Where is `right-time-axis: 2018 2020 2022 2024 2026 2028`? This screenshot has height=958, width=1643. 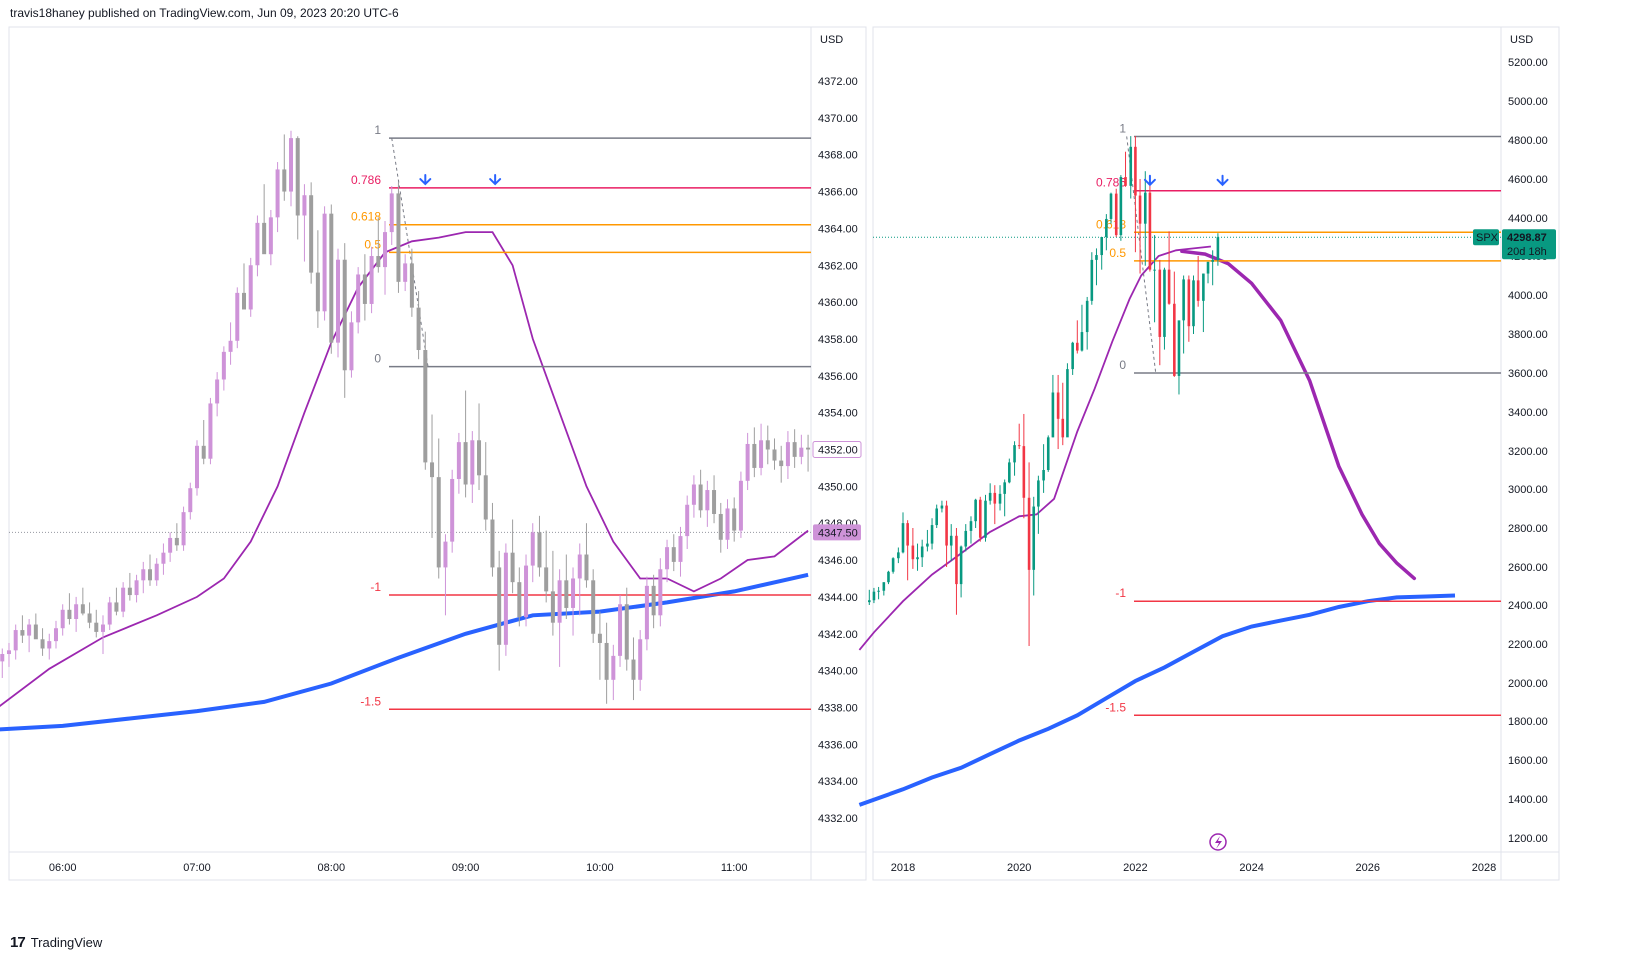
right-time-axis: 2018 2020 2022 2024 2026 2028 is located at coordinates (1193, 868).